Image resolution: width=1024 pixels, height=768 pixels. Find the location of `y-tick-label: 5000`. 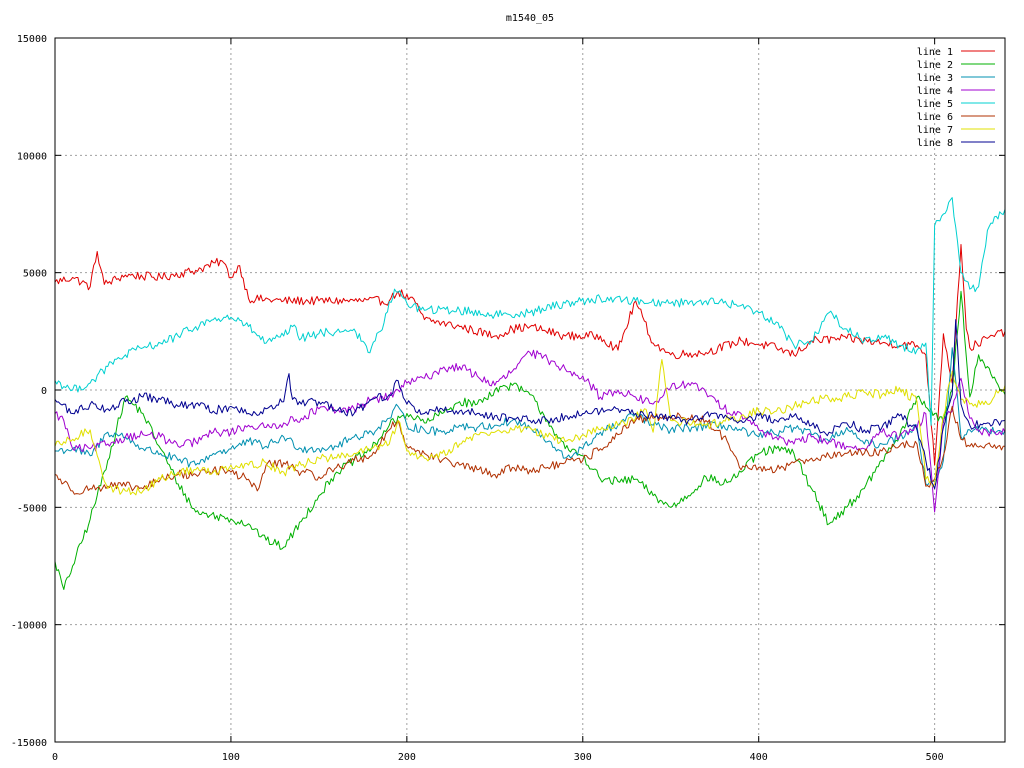

y-tick-label: 5000 is located at coordinates (35, 274).